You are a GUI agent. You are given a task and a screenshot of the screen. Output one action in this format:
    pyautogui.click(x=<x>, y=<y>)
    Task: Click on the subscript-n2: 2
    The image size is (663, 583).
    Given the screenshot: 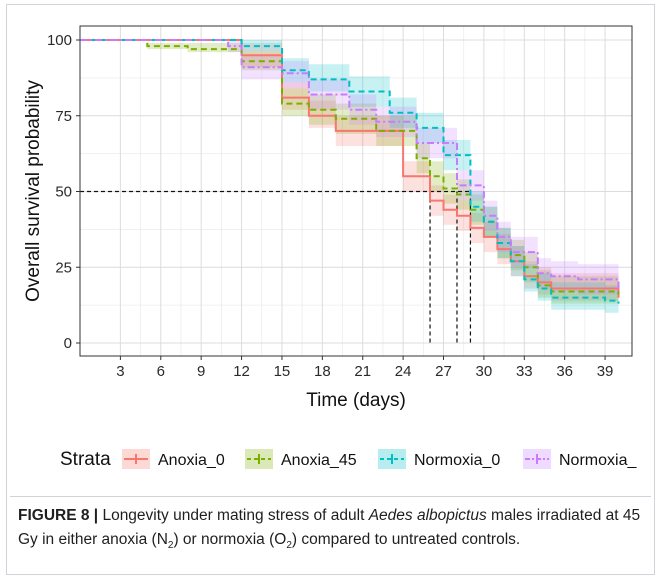 What is the action you would take?
    pyautogui.click(x=170, y=546)
    